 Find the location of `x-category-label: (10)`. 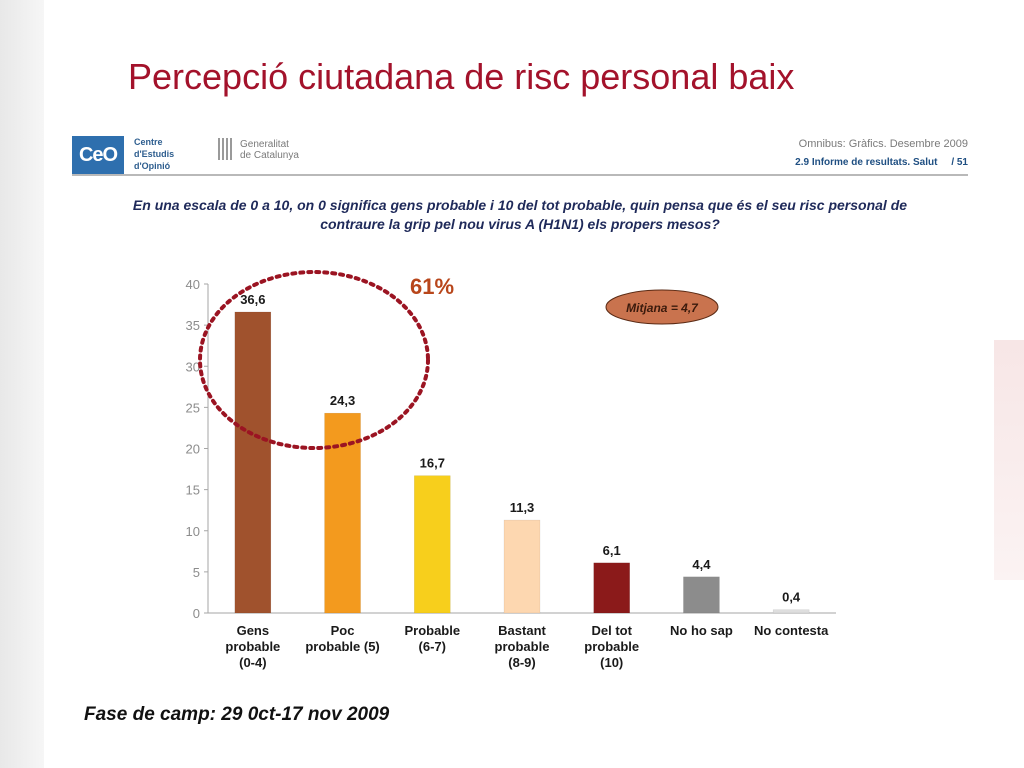

x-category-label: (10) is located at coordinates (611, 662).